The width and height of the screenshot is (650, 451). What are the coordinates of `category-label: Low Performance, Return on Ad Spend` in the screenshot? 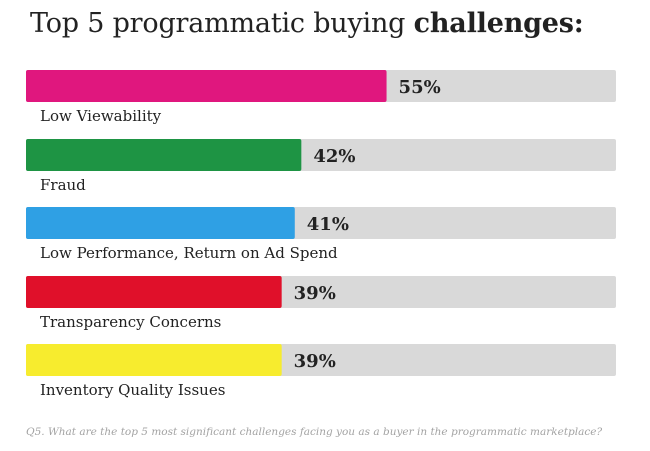 It's located at (189, 253).